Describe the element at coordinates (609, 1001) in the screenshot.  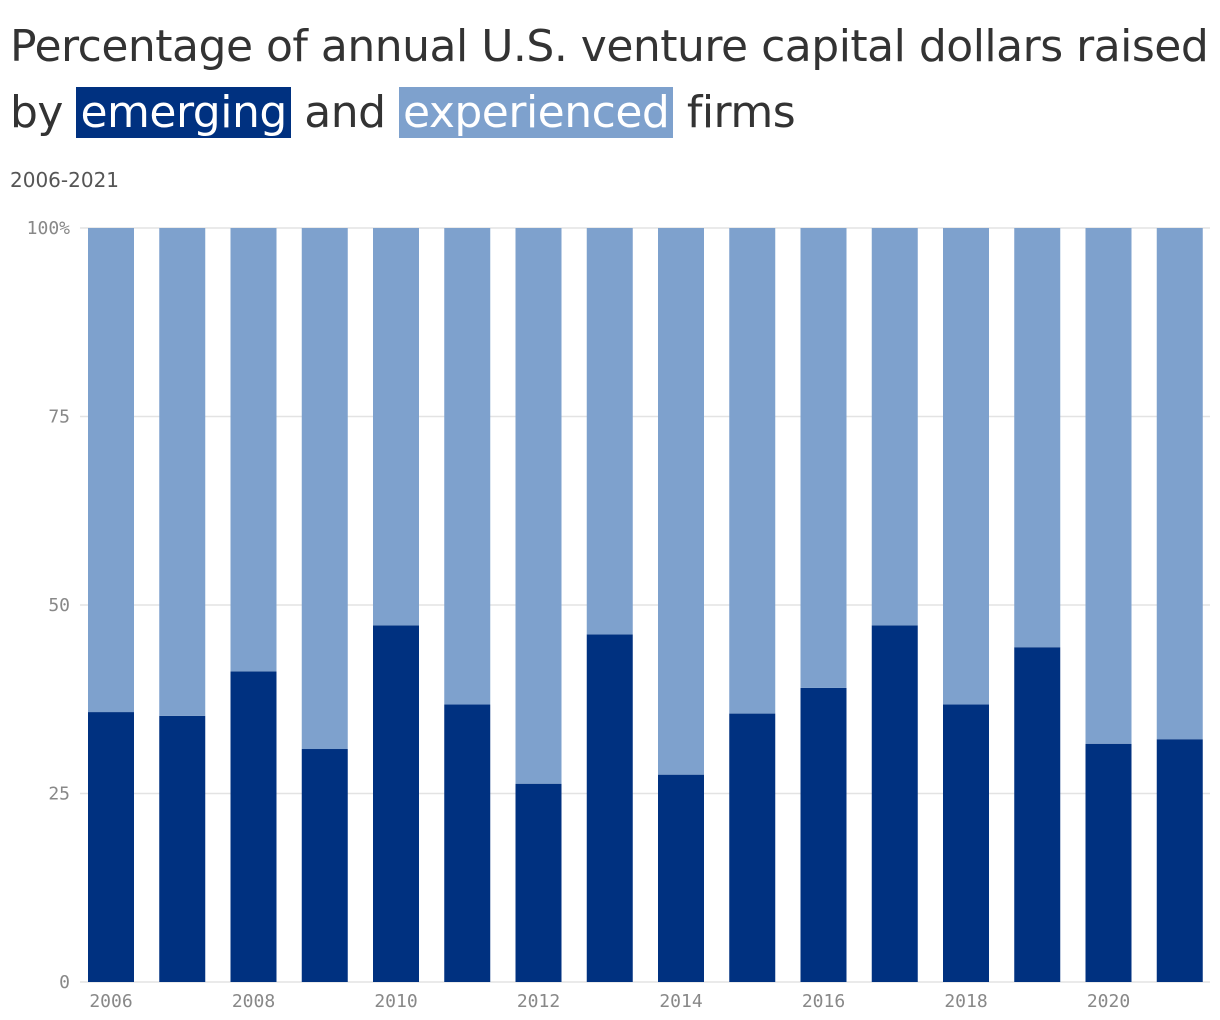
I see `x-axis-labels: 2006 2008 2010 2012 2014 2016 2018 2020` at that location.